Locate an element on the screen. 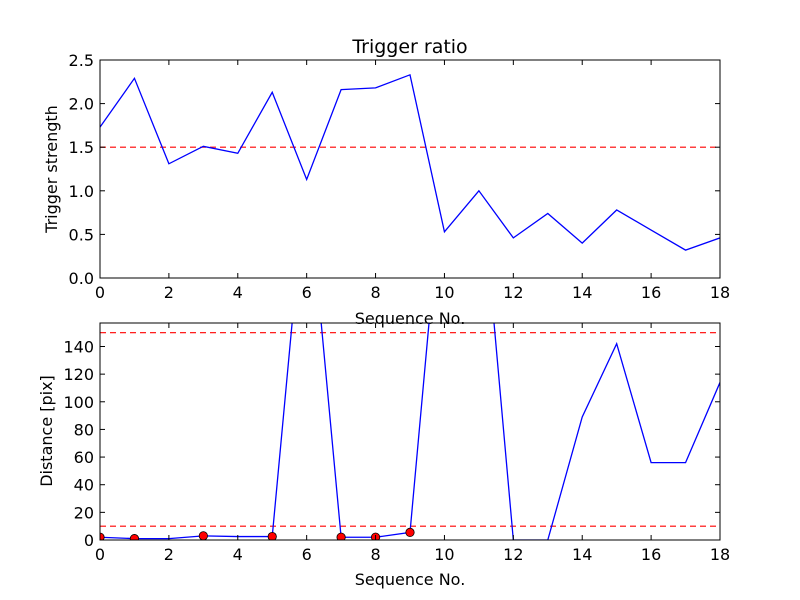 This screenshot has height=600, width=800. y-tick-label: 40 is located at coordinates (84, 485).